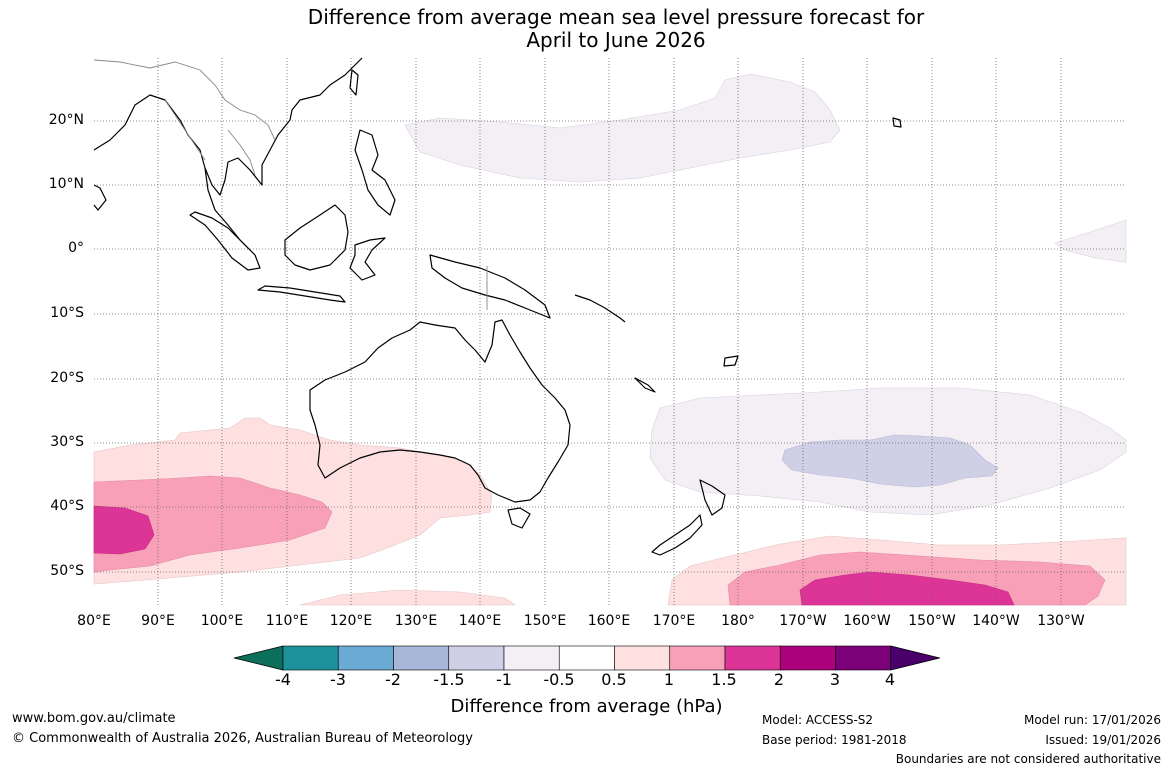 The image size is (1173, 770). What do you see at coordinates (287, 621) in the screenshot?
I see `lon-label: 110°E` at bounding box center [287, 621].